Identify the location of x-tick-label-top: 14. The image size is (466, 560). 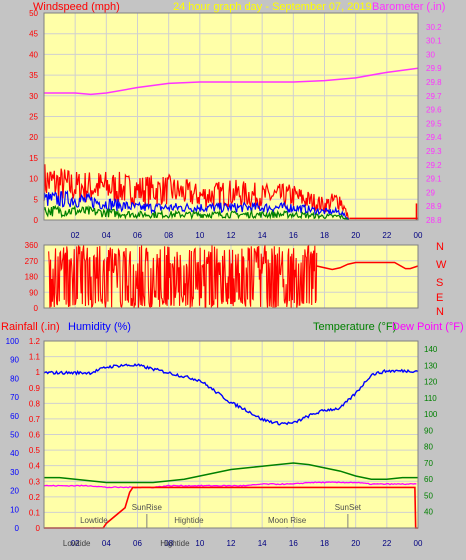
(262, 235).